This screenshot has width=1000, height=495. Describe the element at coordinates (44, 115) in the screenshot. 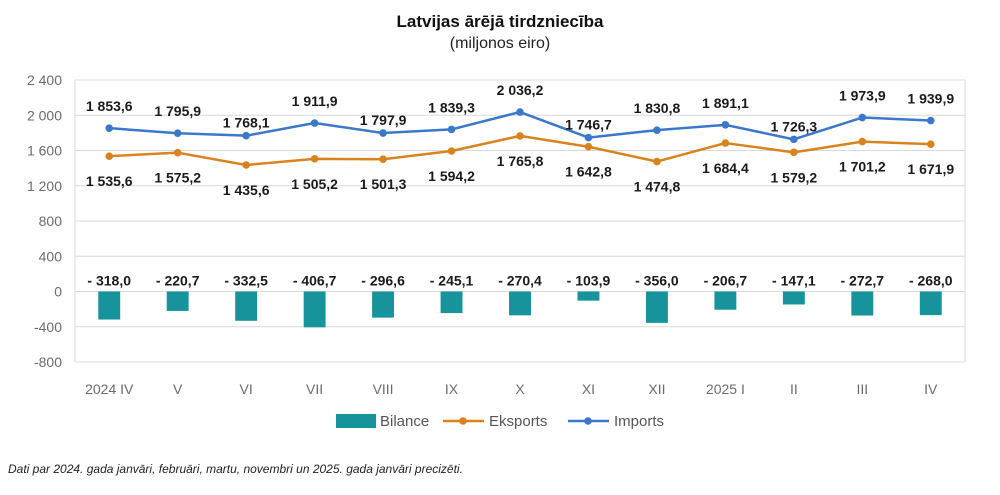

I see `y-tick-label: 2 000` at that location.